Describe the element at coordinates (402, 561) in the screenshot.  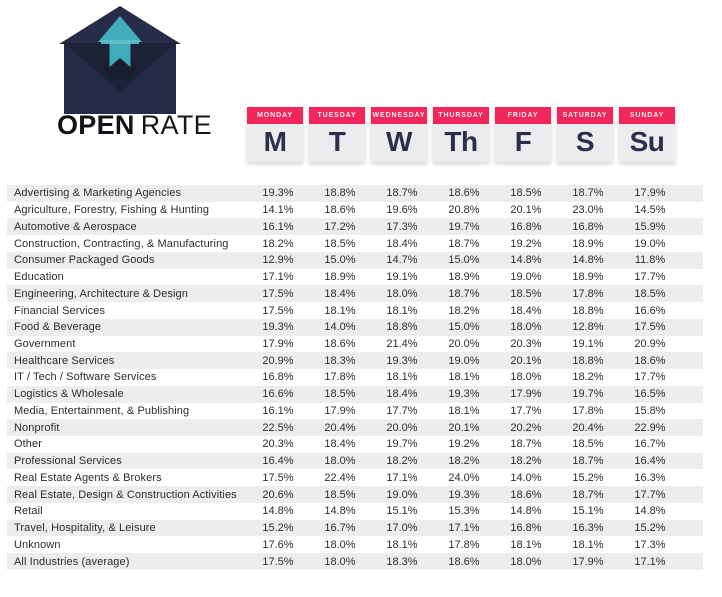
I see `rate-cell-wednesday: 18.3%` at that location.